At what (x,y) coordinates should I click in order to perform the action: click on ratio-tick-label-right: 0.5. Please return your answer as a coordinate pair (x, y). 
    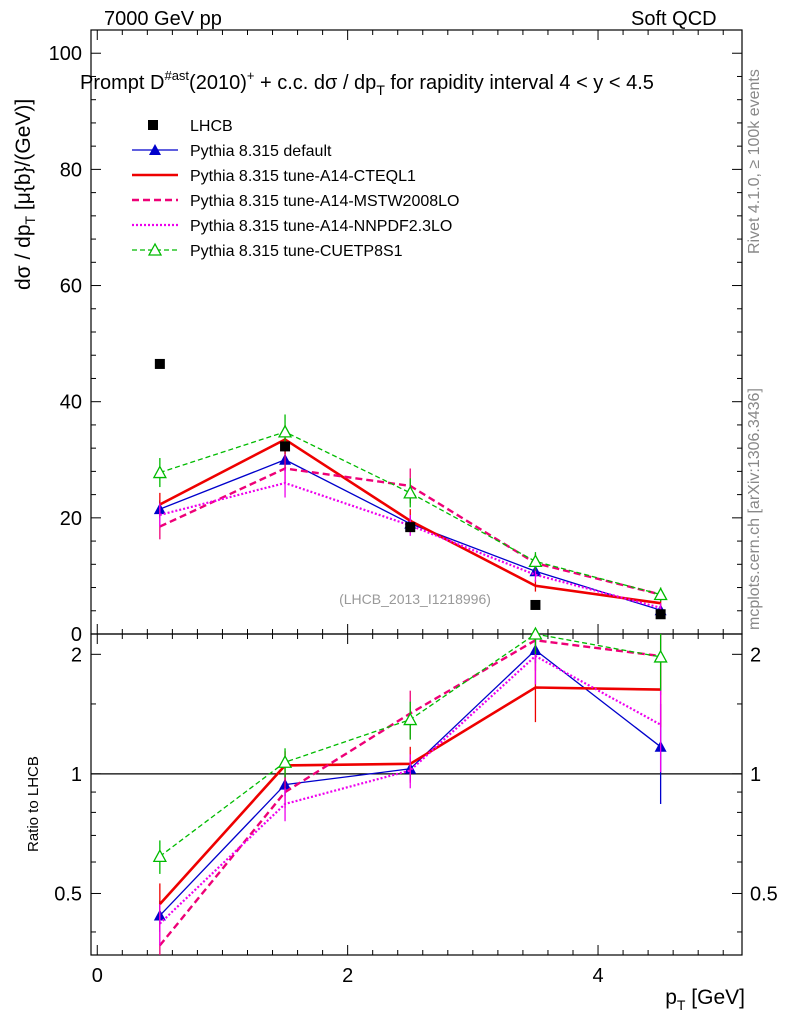
    Looking at the image, I should click on (764, 894).